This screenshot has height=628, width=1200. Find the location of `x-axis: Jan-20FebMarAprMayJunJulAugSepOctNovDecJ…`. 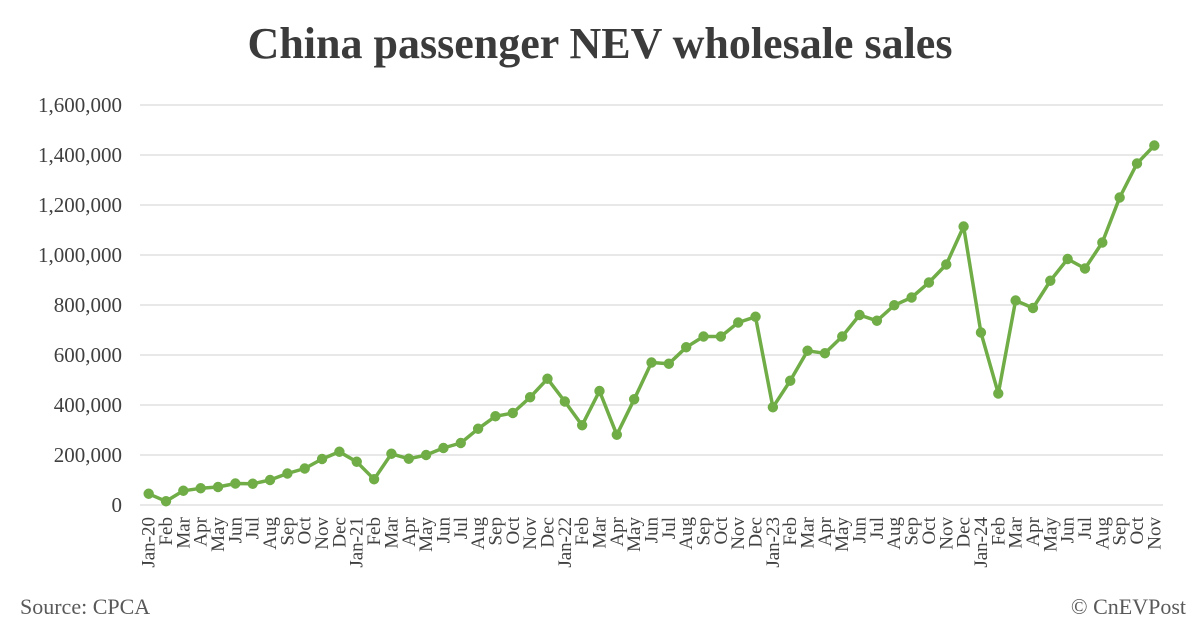

x-axis: Jan-20FebMarAprMayJunJulAugSepOctNovDecJ… is located at coordinates (652, 541).